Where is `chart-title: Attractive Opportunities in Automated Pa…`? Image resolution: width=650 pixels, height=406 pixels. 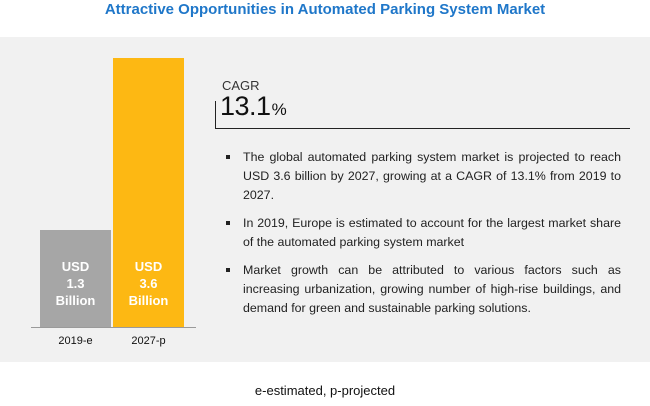
chart-title: Attractive Opportunities in Automated Pa… is located at coordinates (325, 9).